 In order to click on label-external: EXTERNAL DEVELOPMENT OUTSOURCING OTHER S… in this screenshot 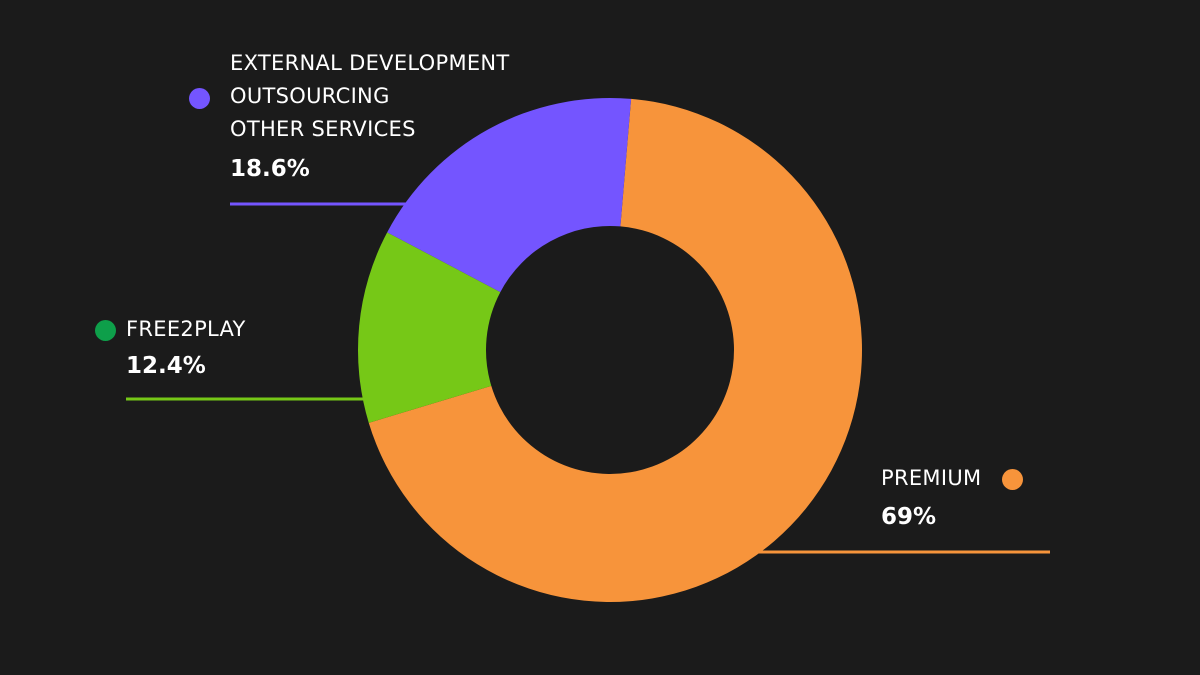, I will do `click(370, 96)`.